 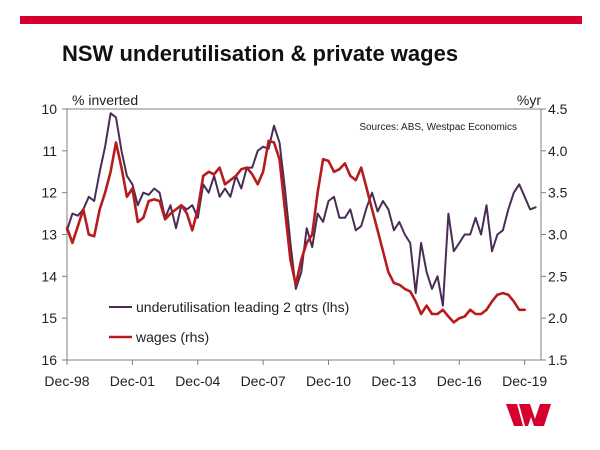 What do you see at coordinates (328, 381) in the screenshot?
I see `x-axis-tick-label: Dec-10` at bounding box center [328, 381].